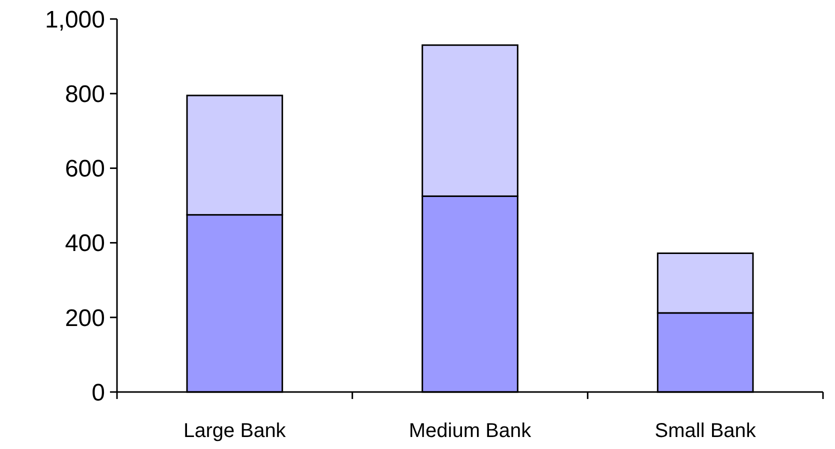 Image resolution: width=835 pixels, height=449 pixels. What do you see at coordinates (84, 244) in the screenshot?
I see `y-tick-label: 400` at bounding box center [84, 244].